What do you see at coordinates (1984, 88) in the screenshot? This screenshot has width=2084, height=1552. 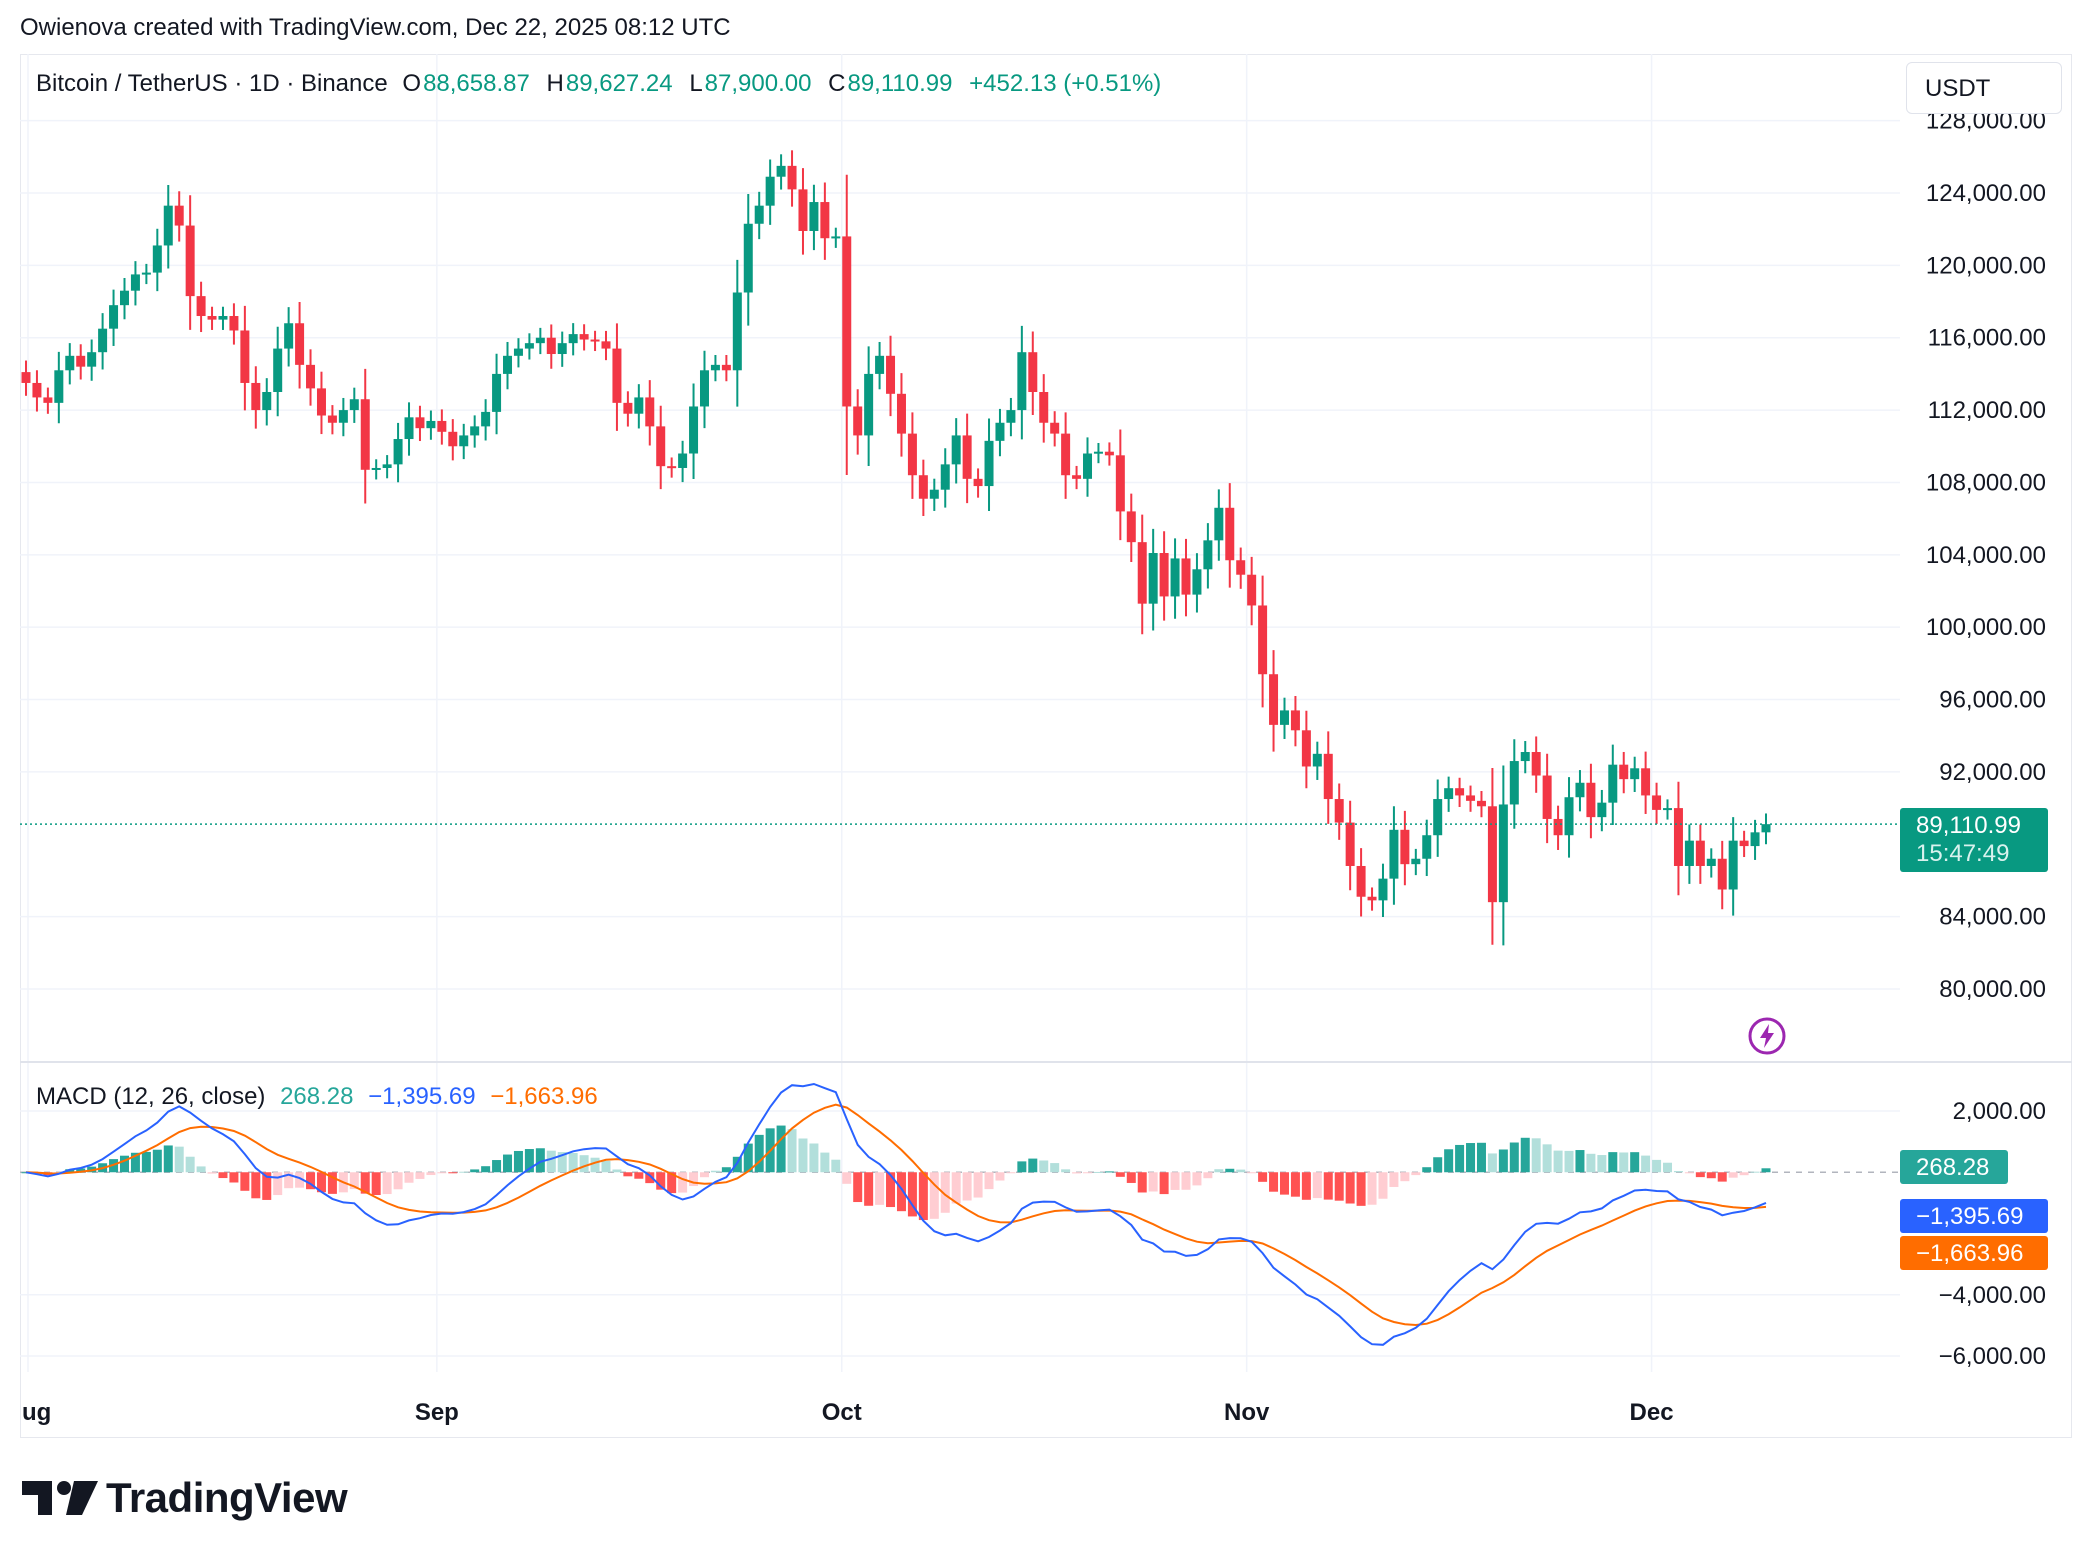 I see `currency-selector: USDT` at bounding box center [1984, 88].